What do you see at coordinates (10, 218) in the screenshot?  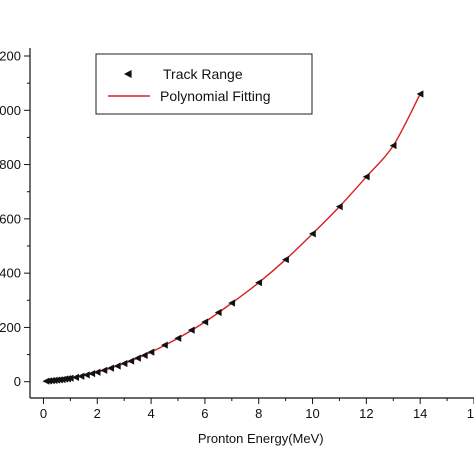 I see `y-tick-label: 600` at bounding box center [10, 218].